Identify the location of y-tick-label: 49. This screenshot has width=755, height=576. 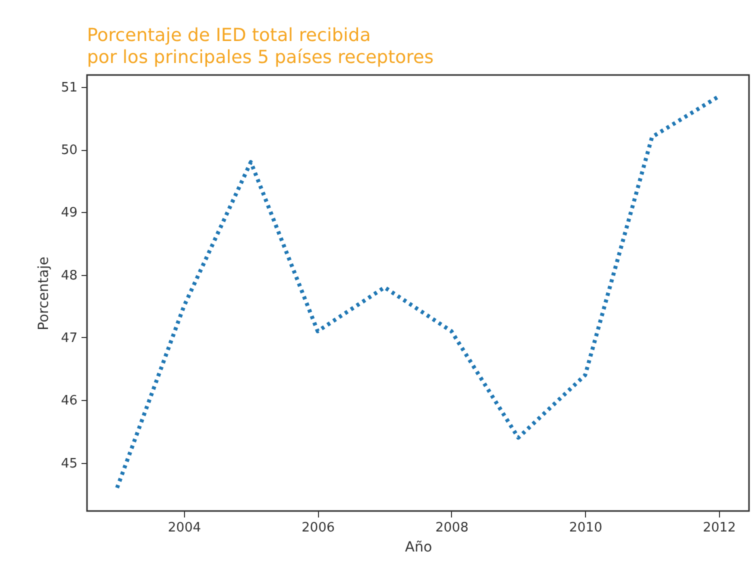
(69, 213).